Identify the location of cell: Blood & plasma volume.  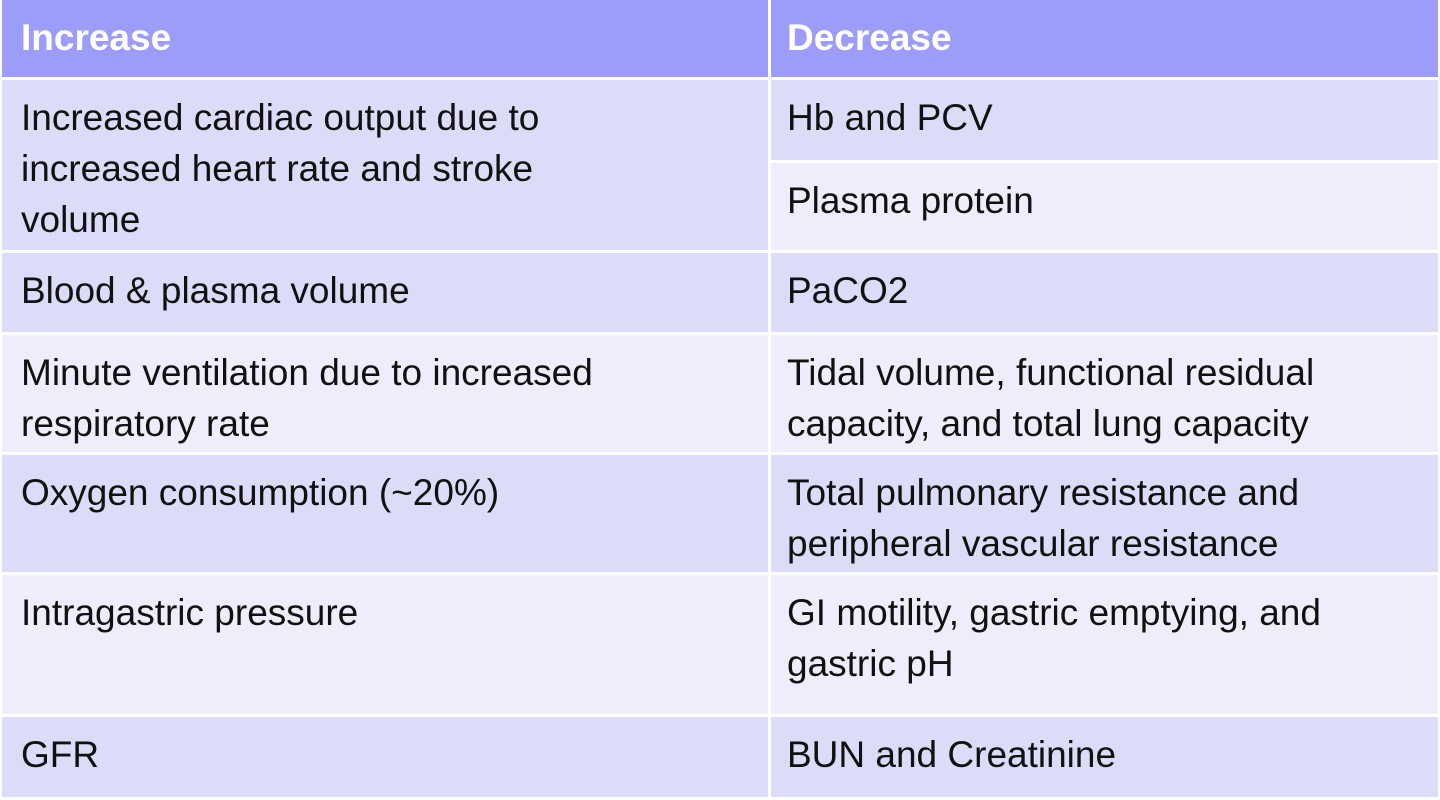
(385, 292).